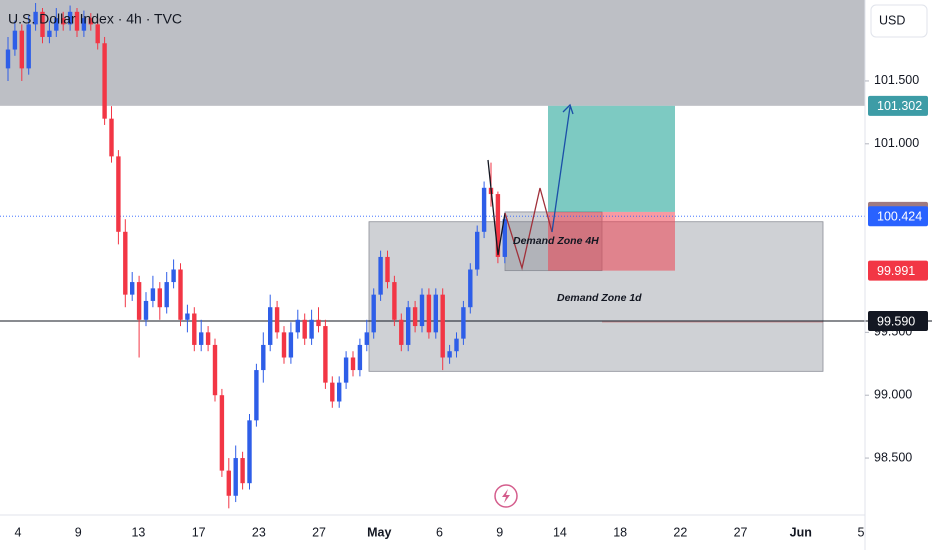 This screenshot has height=550, width=932. Describe the element at coordinates (556, 241) in the screenshot. I see `zone-label: Demand Zone 4H` at that location.